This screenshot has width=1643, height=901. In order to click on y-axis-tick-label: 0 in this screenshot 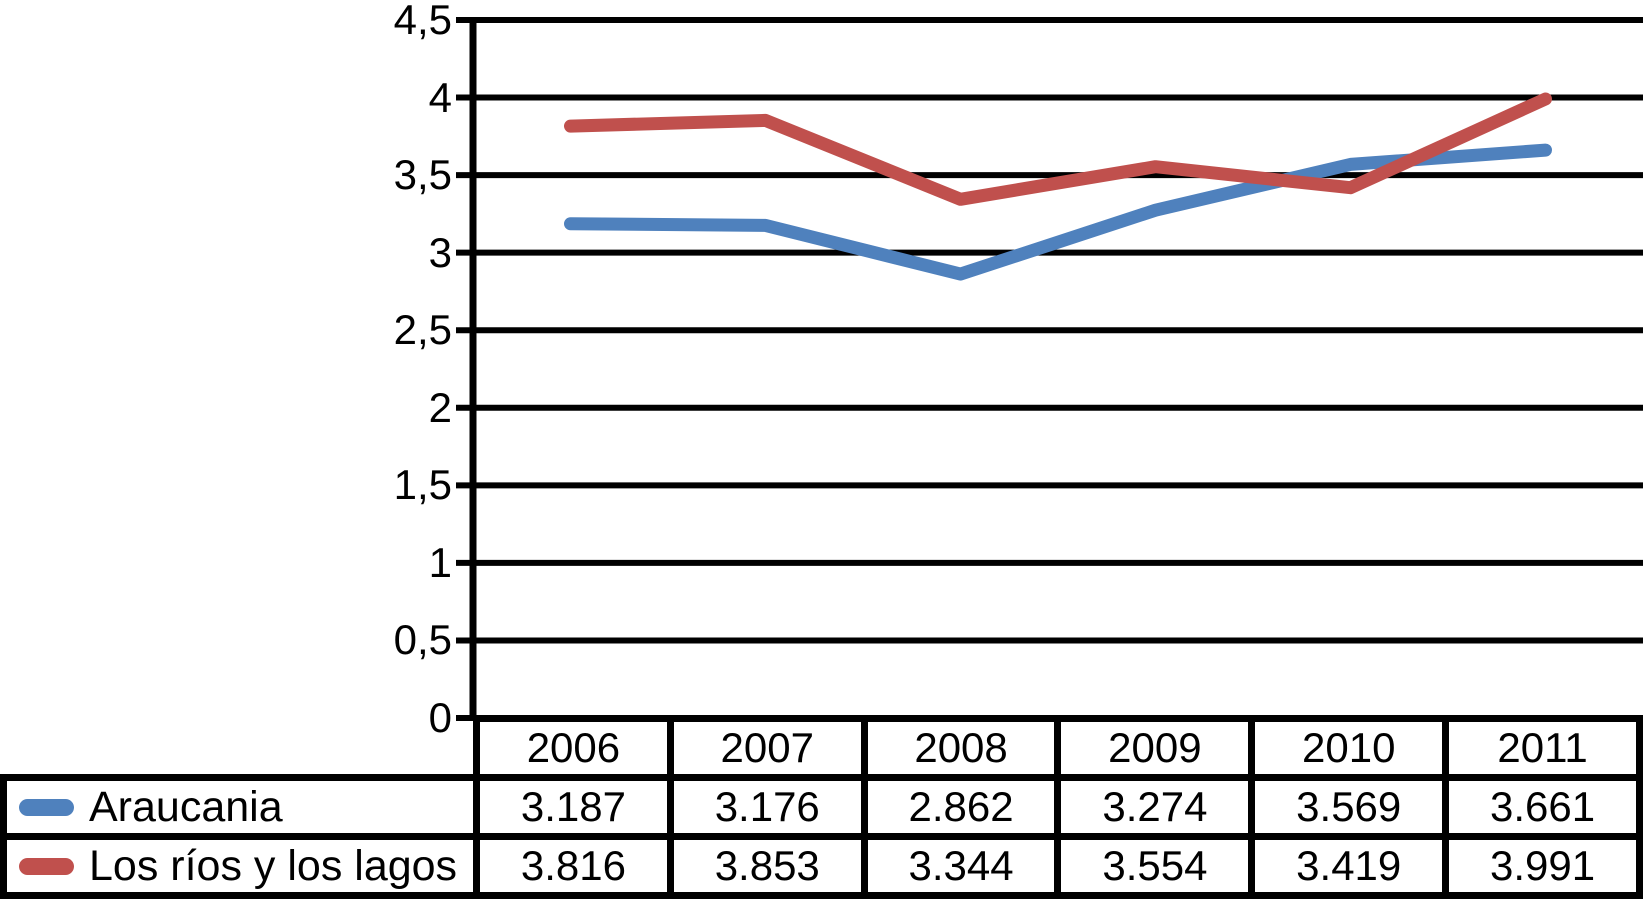, I will do `click(440, 717)`.